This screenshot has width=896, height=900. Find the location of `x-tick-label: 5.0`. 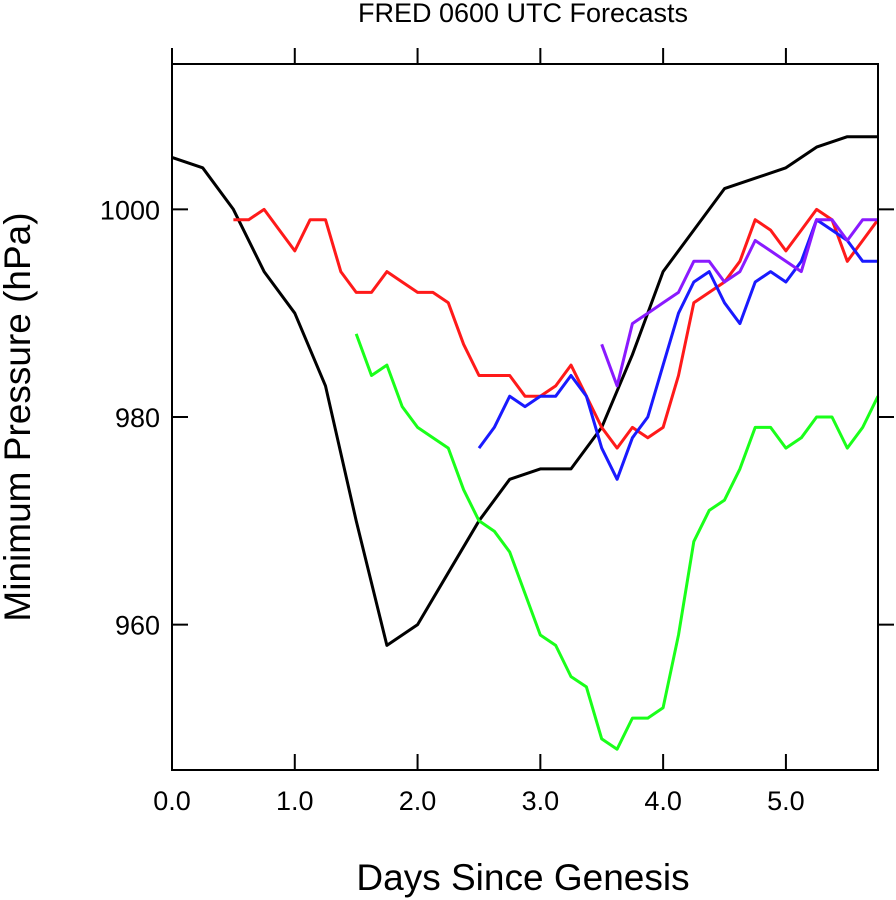

x-tick-label: 5.0 is located at coordinates (786, 801).